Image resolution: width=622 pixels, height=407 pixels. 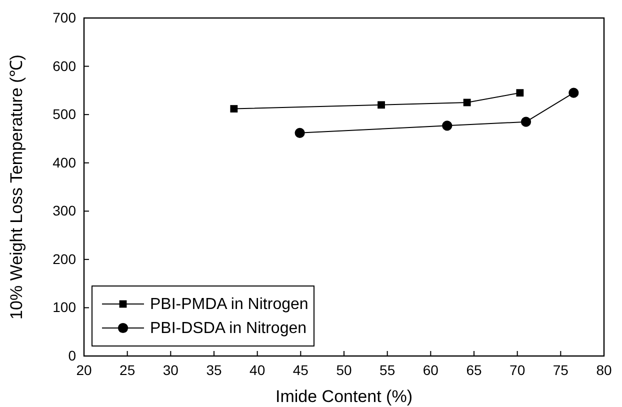 I want to click on x-tick-label: 35, so click(x=214, y=370).